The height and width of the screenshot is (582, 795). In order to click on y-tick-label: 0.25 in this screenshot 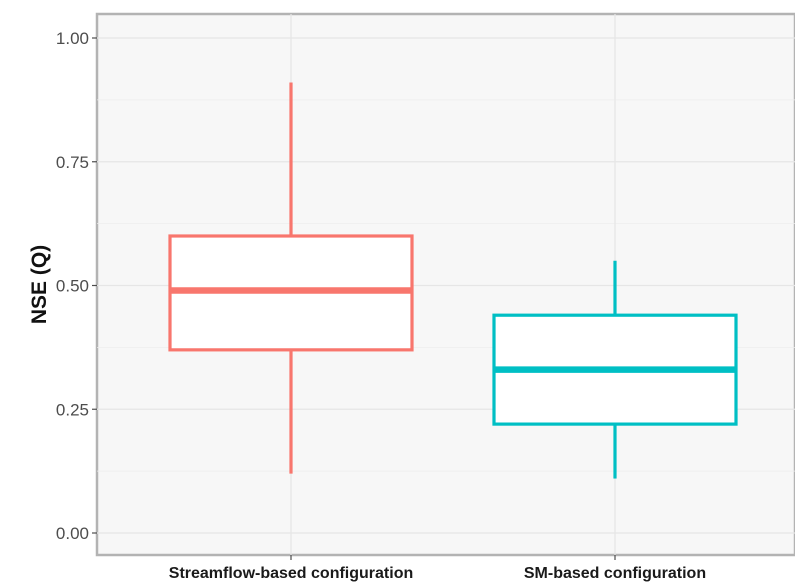, I will do `click(72, 409)`.